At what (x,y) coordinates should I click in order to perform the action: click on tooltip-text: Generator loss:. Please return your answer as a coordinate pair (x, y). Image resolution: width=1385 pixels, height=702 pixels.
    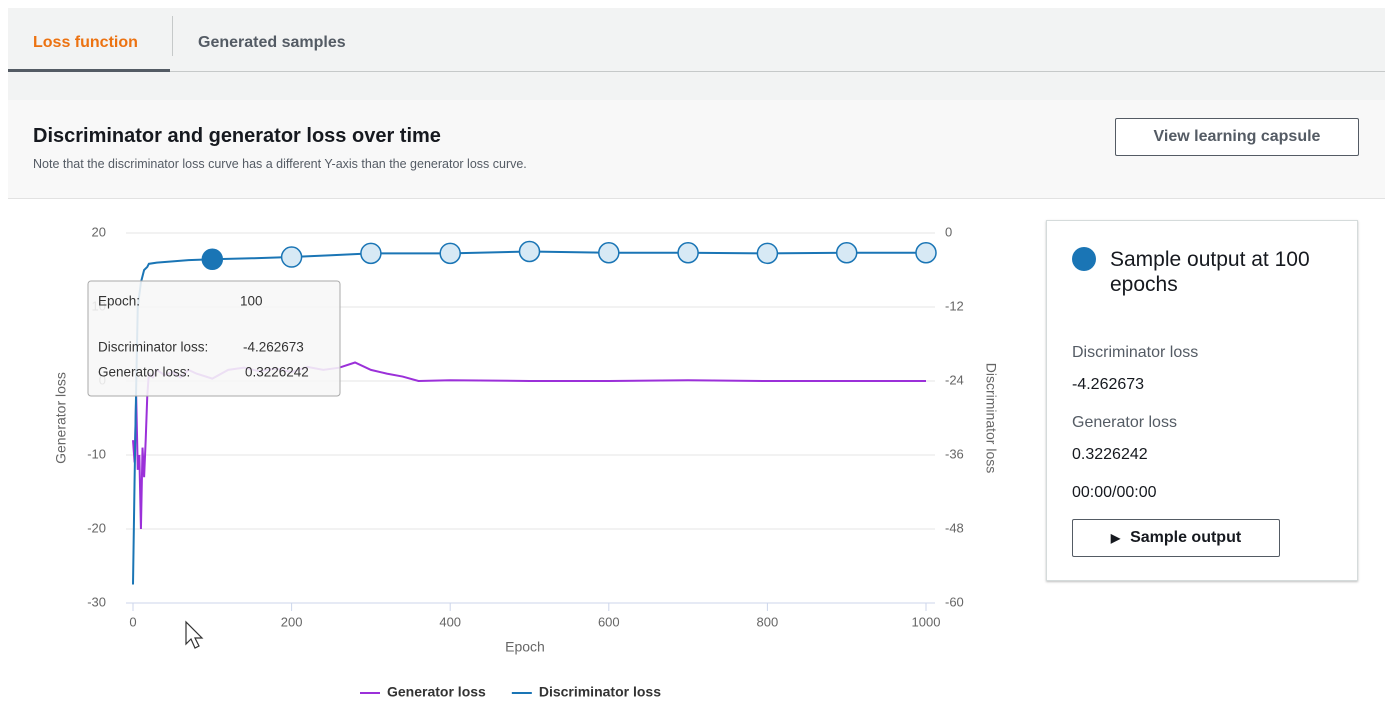
    Looking at the image, I should click on (144, 372).